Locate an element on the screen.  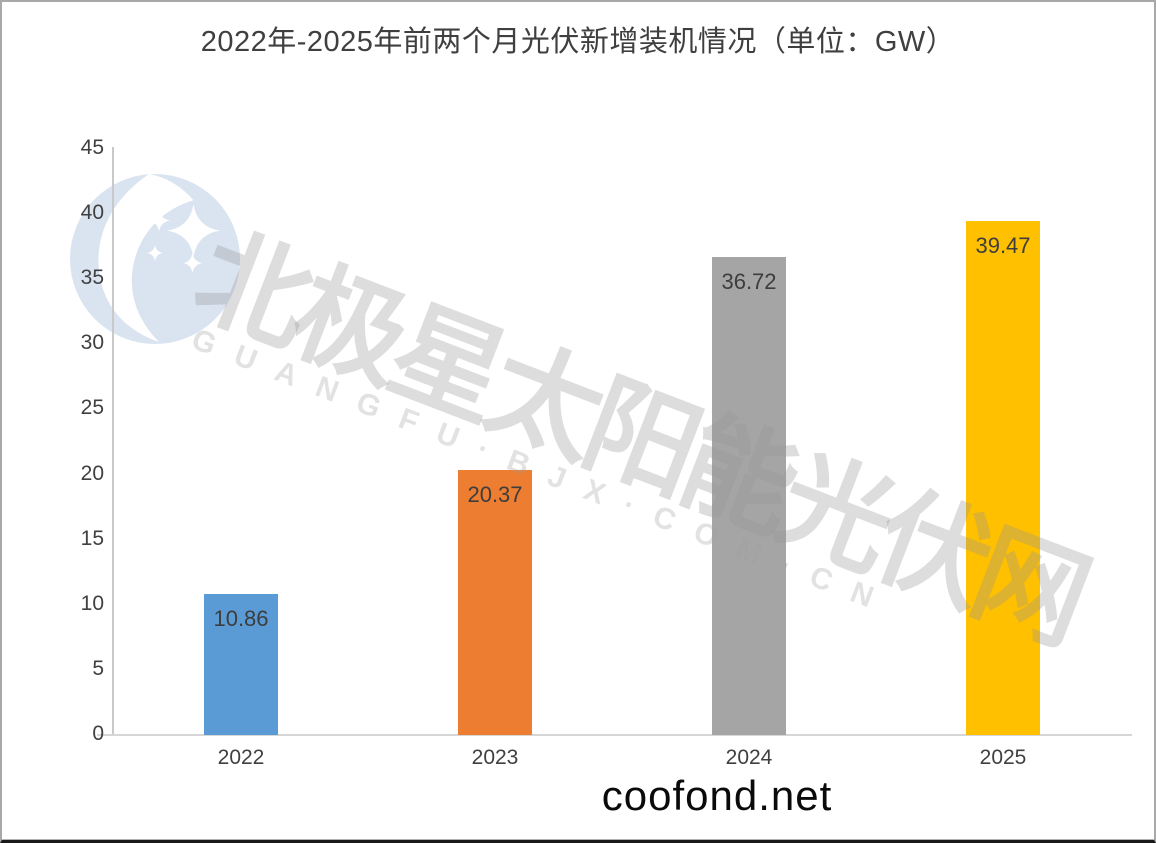
y-tick-label: 10 is located at coordinates (92, 603).